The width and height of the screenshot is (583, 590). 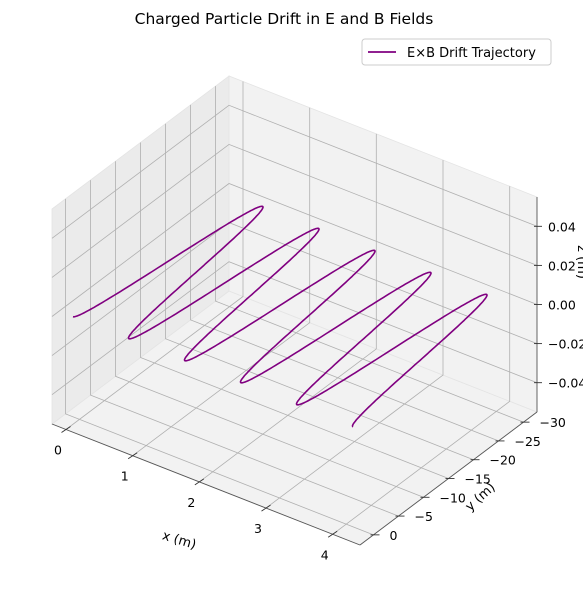 I want to click on legend-label: E×B Drift Trajectory, so click(x=471, y=53).